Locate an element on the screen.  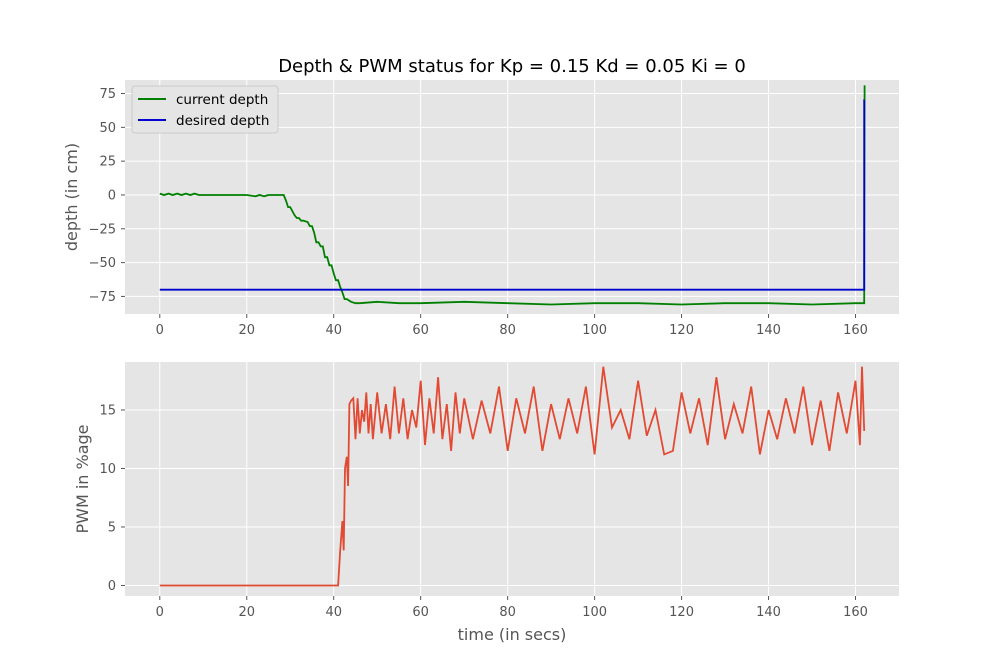
bottom-y-tick-label: 10 is located at coordinates (107, 469).